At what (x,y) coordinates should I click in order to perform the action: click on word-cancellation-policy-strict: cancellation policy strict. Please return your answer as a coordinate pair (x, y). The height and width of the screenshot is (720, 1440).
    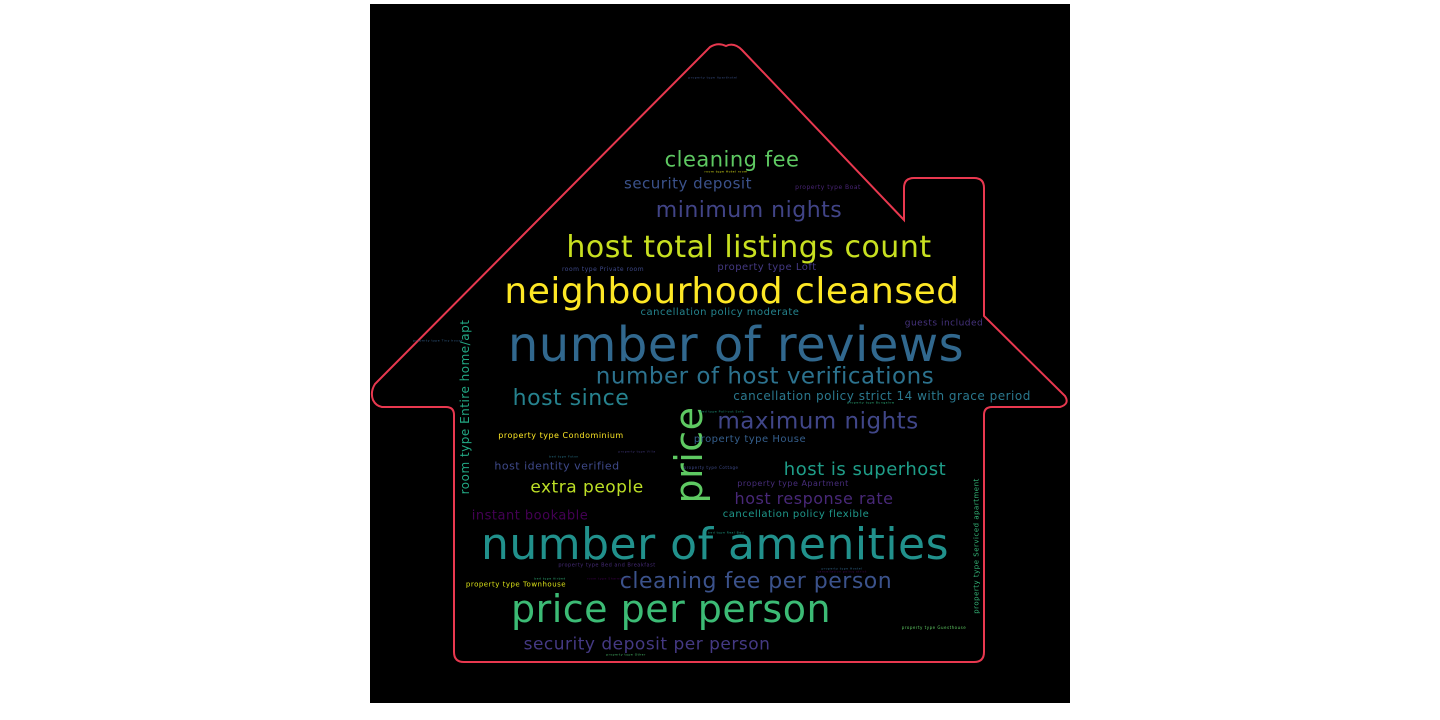
    Looking at the image, I should click on (842, 571).